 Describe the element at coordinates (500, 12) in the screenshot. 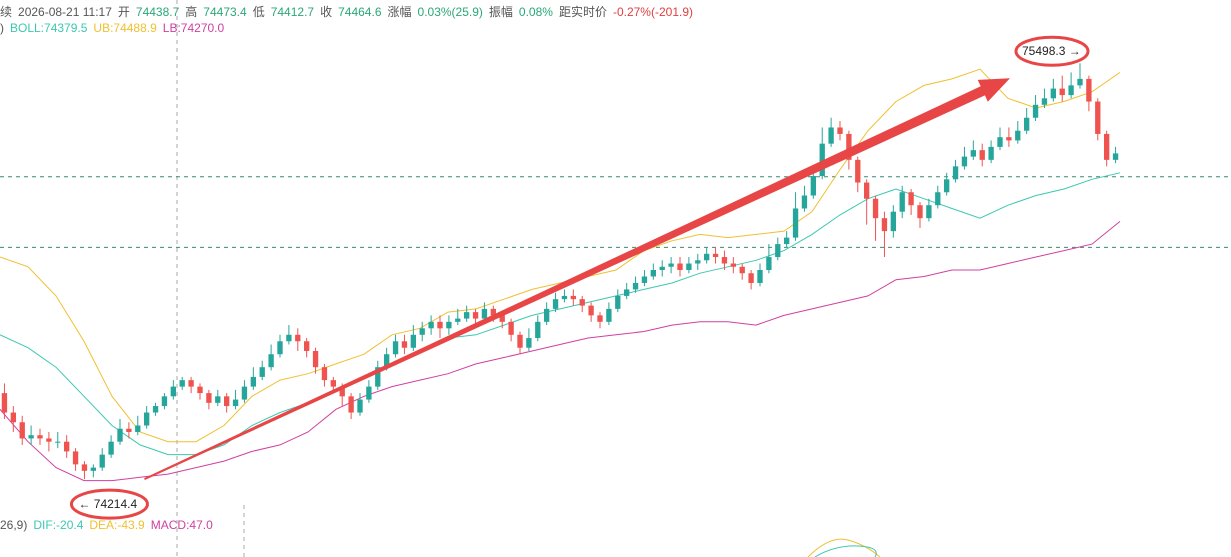

I see `amplitude-label: 振幅` at that location.